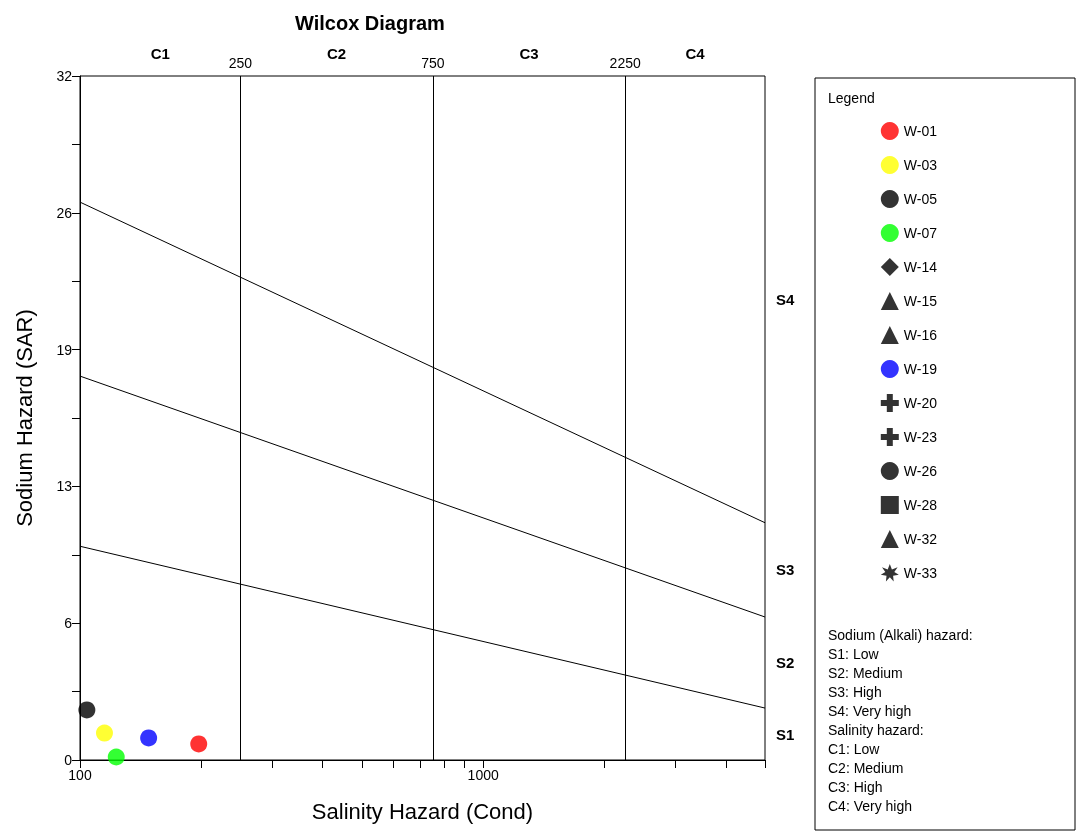 This screenshot has height=834, width=1077. Describe the element at coordinates (920, 539) in the screenshot. I see `legend-label: W-32` at that location.